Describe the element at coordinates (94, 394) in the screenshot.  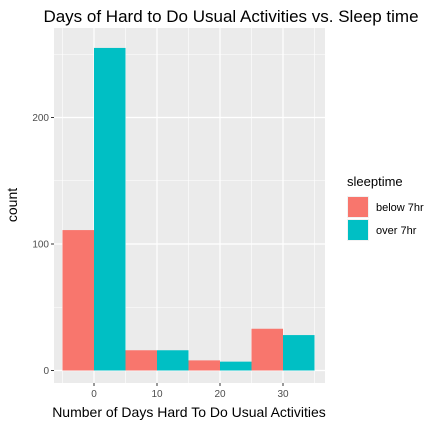
I see `x-tick-label: 0` at that location.